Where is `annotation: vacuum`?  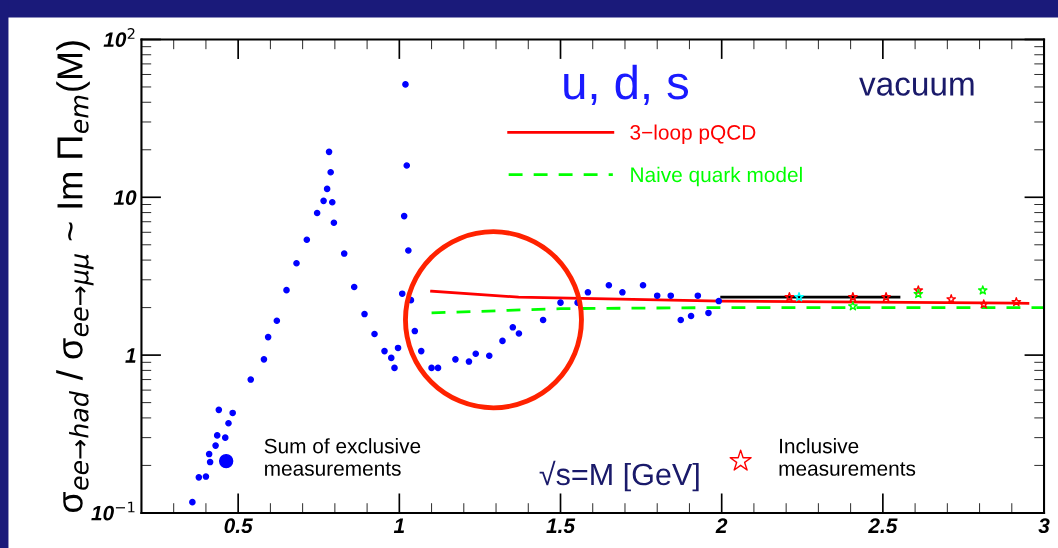 annotation: vacuum is located at coordinates (916, 86).